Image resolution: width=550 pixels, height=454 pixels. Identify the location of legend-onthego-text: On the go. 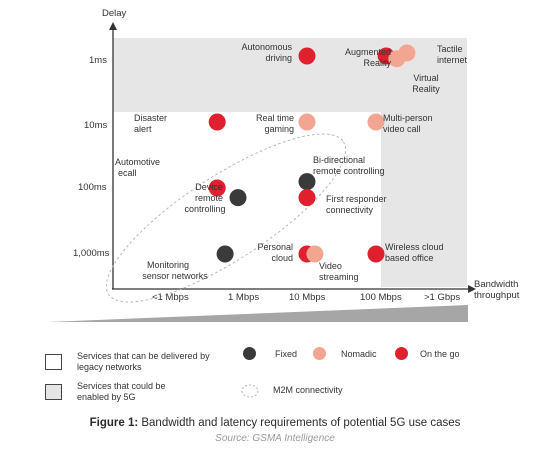
(440, 354).